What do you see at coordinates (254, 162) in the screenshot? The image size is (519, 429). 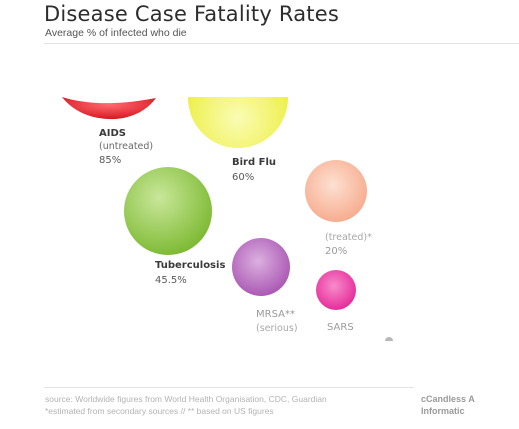 I see `label-bird-flu-name: Bird Flu` at bounding box center [254, 162].